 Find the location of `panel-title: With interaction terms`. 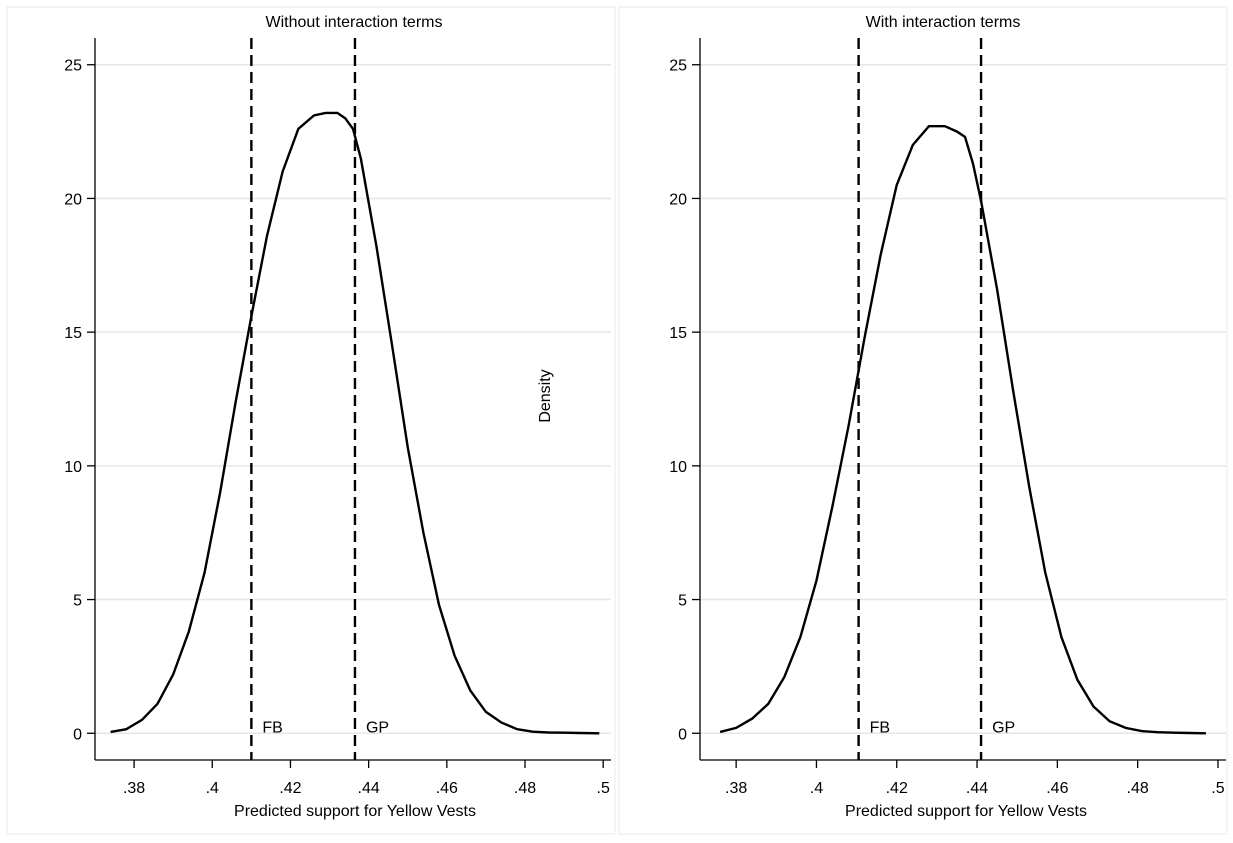

panel-title: With interaction terms is located at coordinates (943, 22).